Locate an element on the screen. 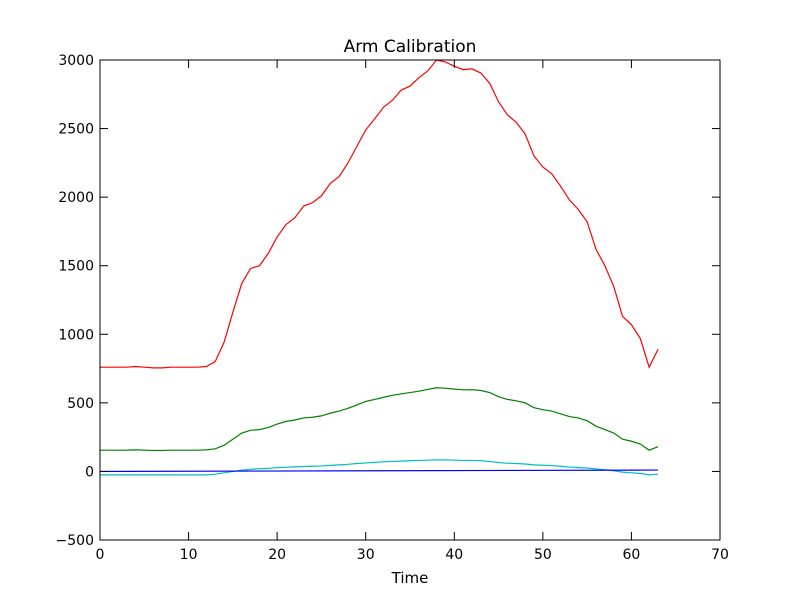  x-tick-label: 0 is located at coordinates (100, 555).